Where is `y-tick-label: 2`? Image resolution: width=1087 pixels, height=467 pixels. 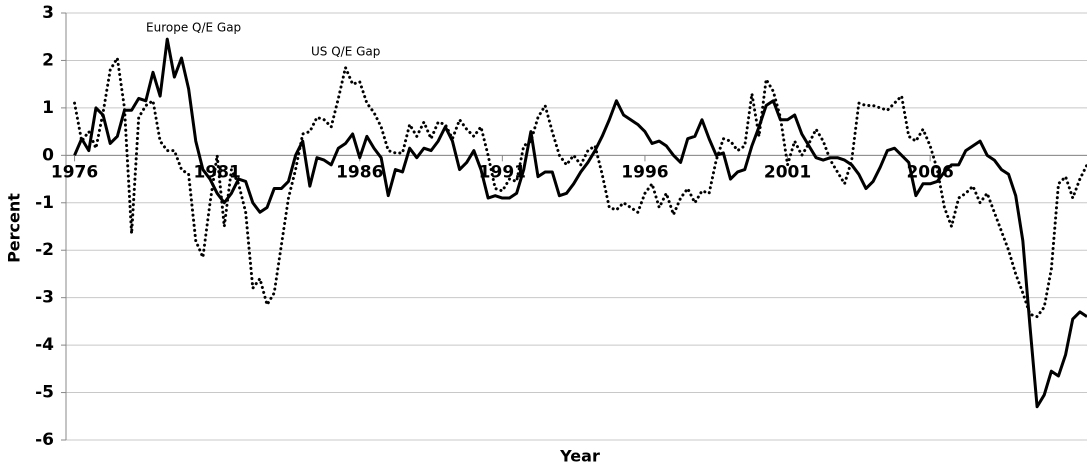
y-tick-label: 2 is located at coordinates (48, 60).